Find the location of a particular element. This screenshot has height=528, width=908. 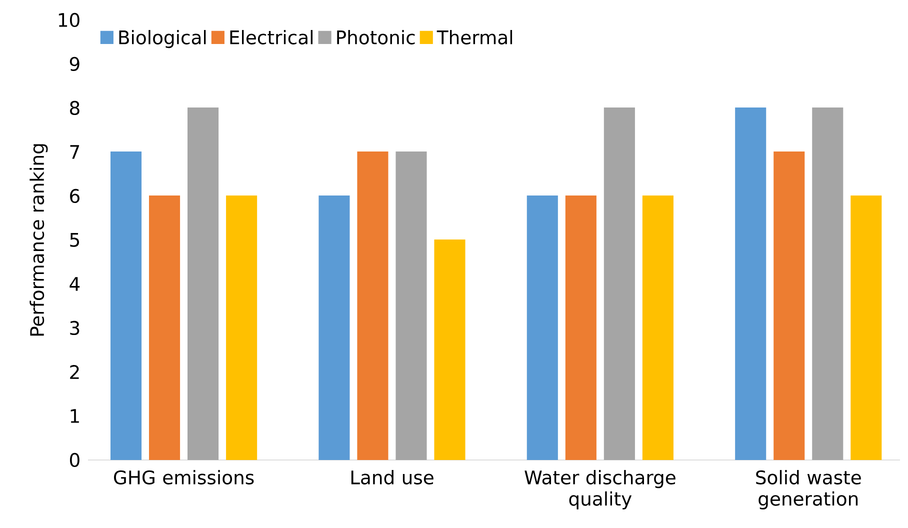

x-tick-label: Water discharge quality is located at coordinates (600, 490).